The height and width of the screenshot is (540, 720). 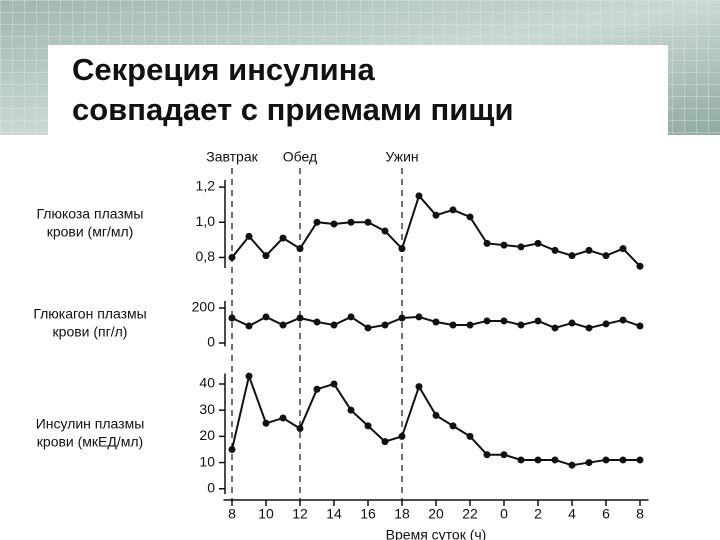 What do you see at coordinates (90, 232) in the screenshot?
I see `y-axis-label: крови (мг/мл)` at bounding box center [90, 232].